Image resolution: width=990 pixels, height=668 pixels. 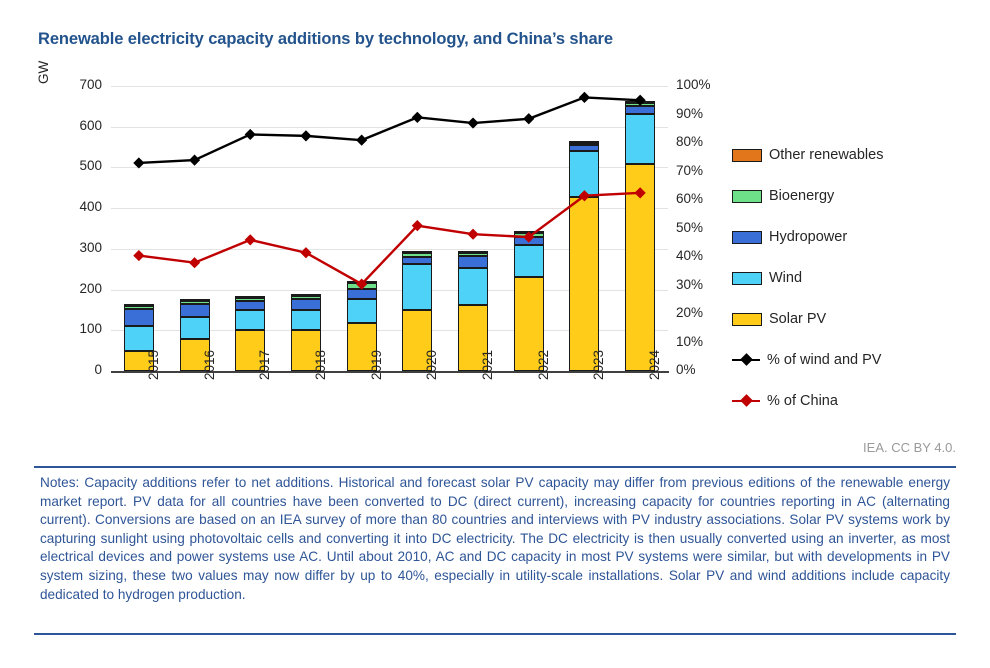 I want to click on legend-item-label: Bioenergy, so click(x=802, y=196).